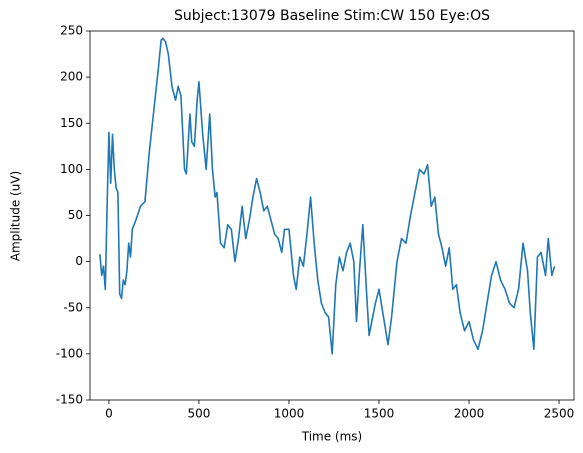 The height and width of the screenshot is (453, 583). What do you see at coordinates (469, 414) in the screenshot?
I see `x-tick-label: 2000` at bounding box center [469, 414].